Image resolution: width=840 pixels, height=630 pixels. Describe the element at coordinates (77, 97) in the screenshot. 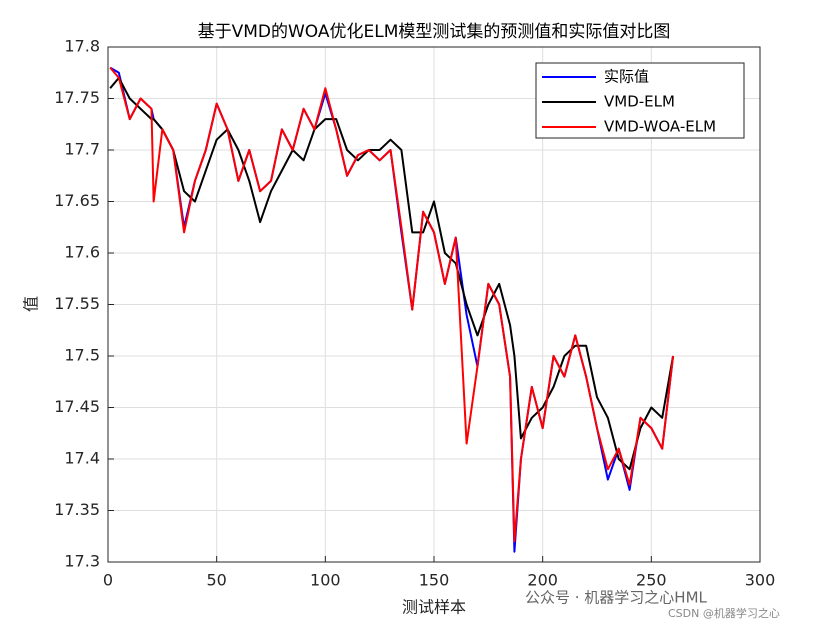

I see `y-tick-label: 17.75` at that location.